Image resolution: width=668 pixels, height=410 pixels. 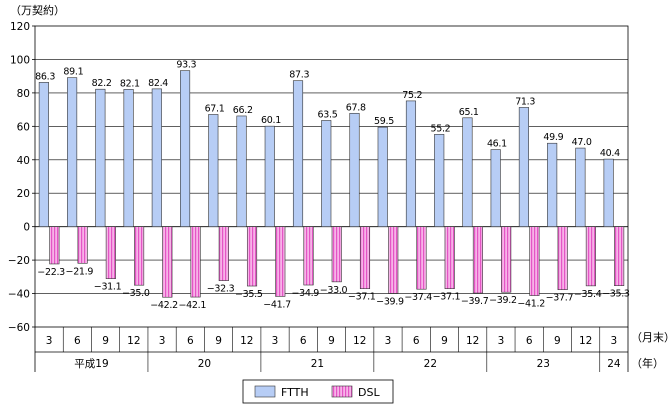 I want to click on y-unit-label: （万契約）, so click(x=37, y=10).